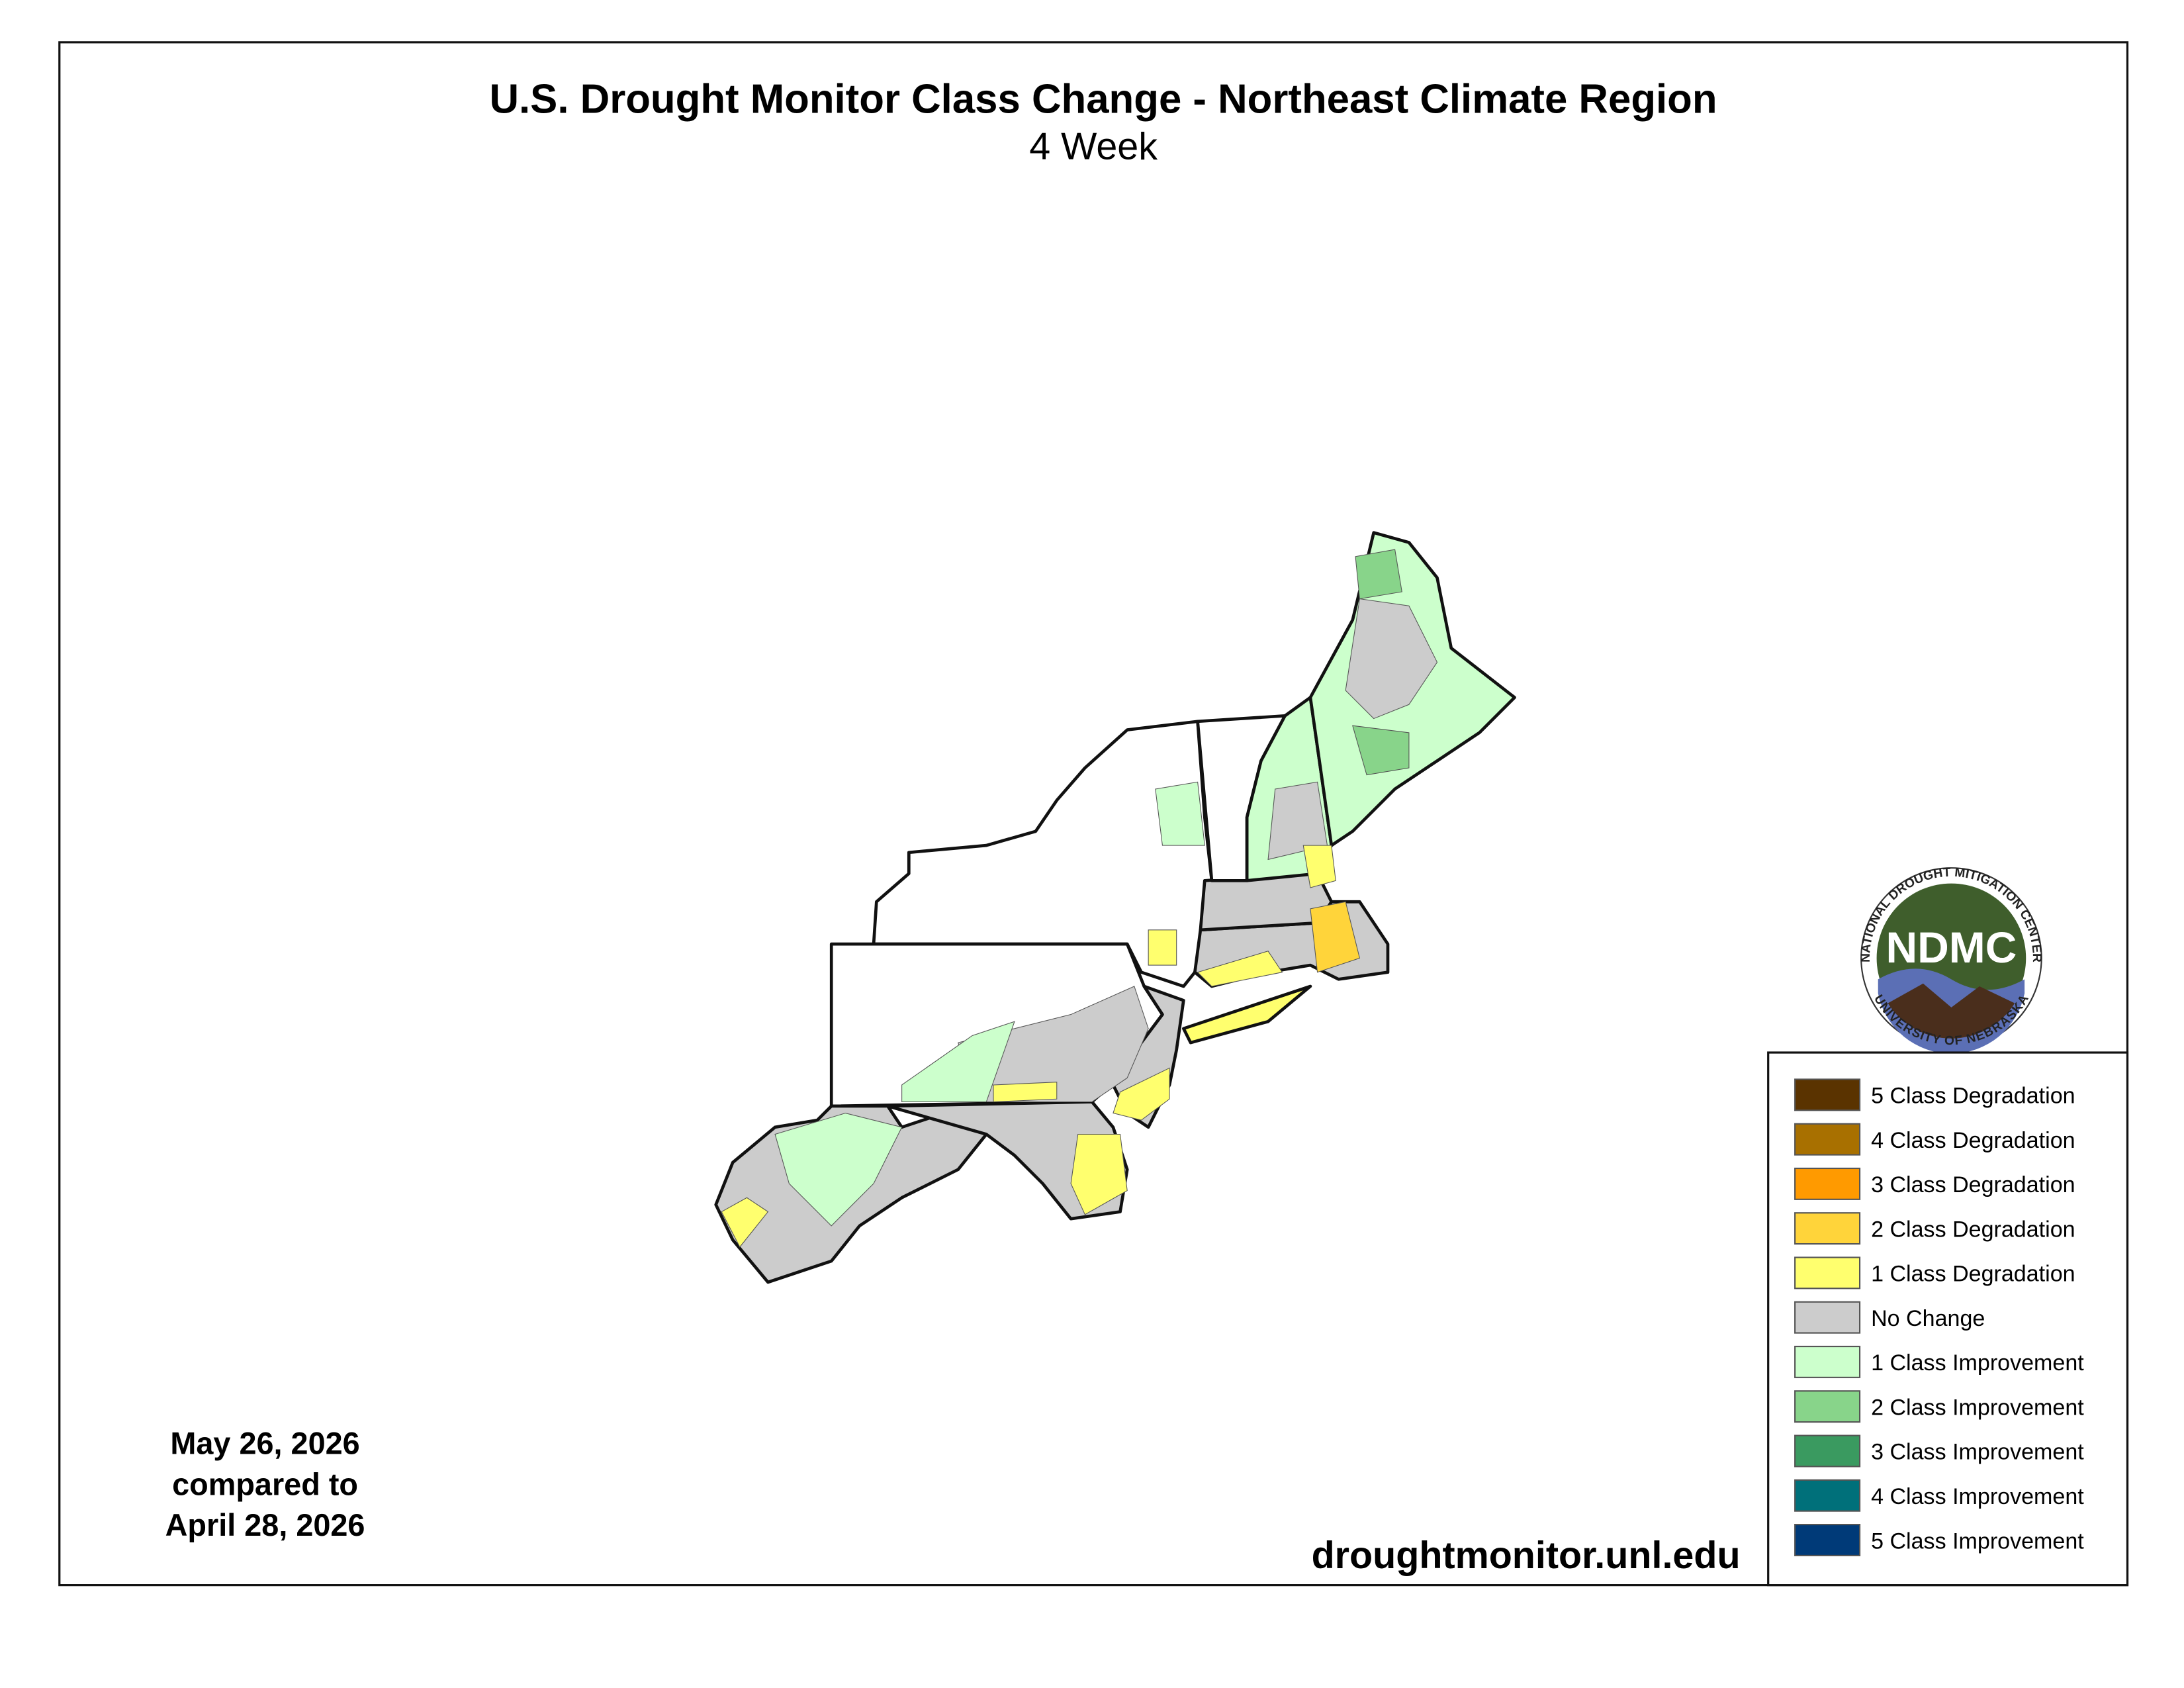  Describe the element at coordinates (1973, 1184) in the screenshot. I see `legend-label: 3 Class Degradation` at that location.